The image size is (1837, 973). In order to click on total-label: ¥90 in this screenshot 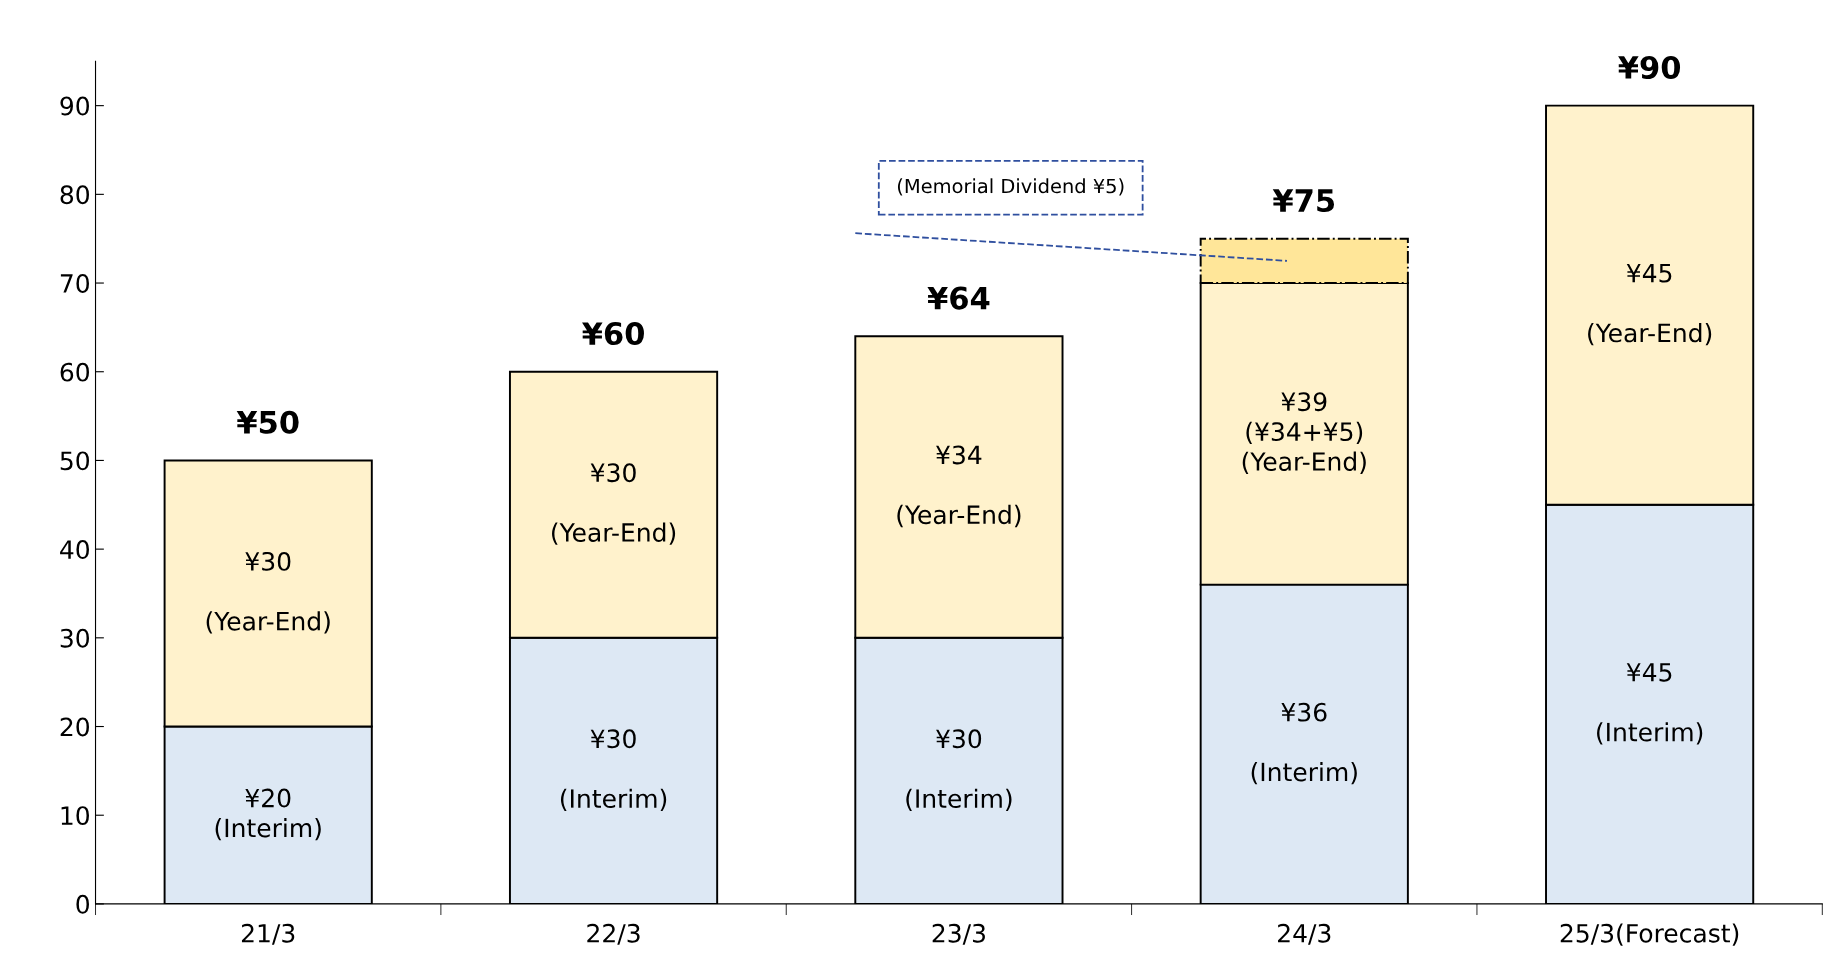, I will do `click(1649, 67)`.